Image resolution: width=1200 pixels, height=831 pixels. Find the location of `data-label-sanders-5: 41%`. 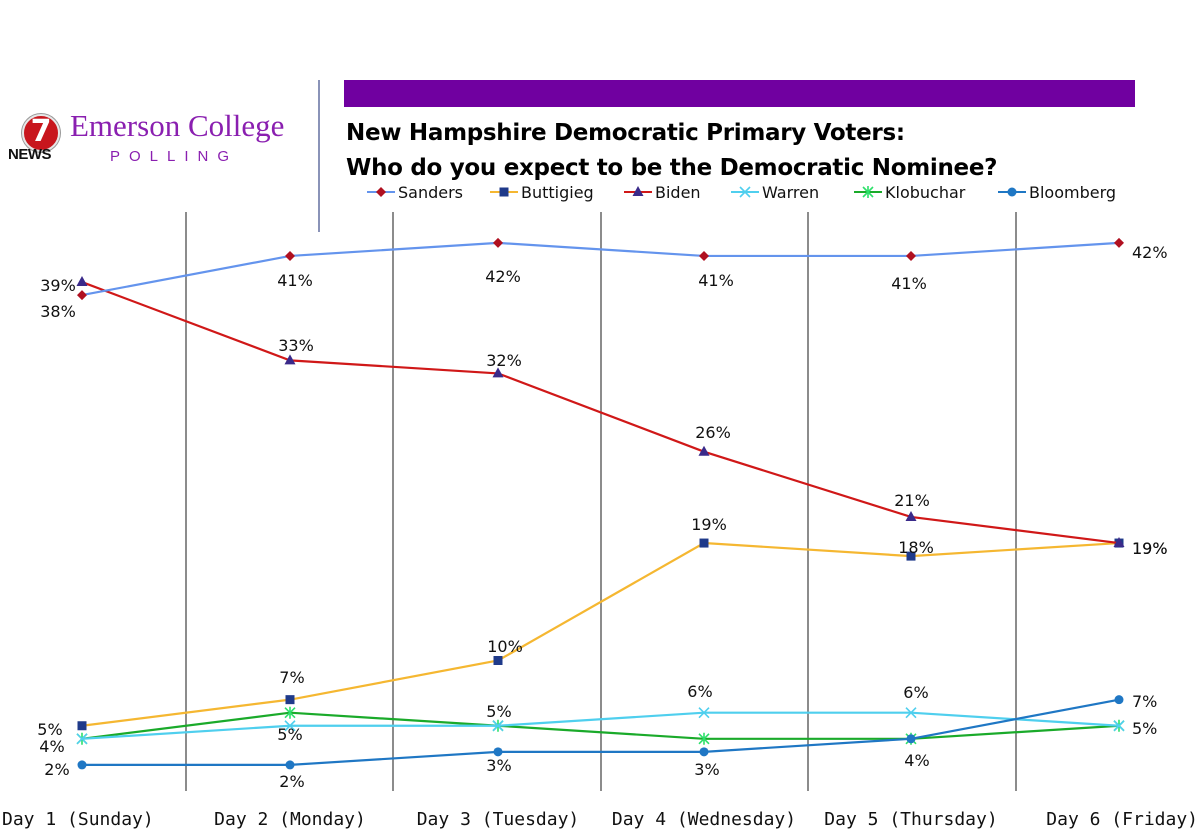

data-label-sanders-5: 41% is located at coordinates (909, 283).